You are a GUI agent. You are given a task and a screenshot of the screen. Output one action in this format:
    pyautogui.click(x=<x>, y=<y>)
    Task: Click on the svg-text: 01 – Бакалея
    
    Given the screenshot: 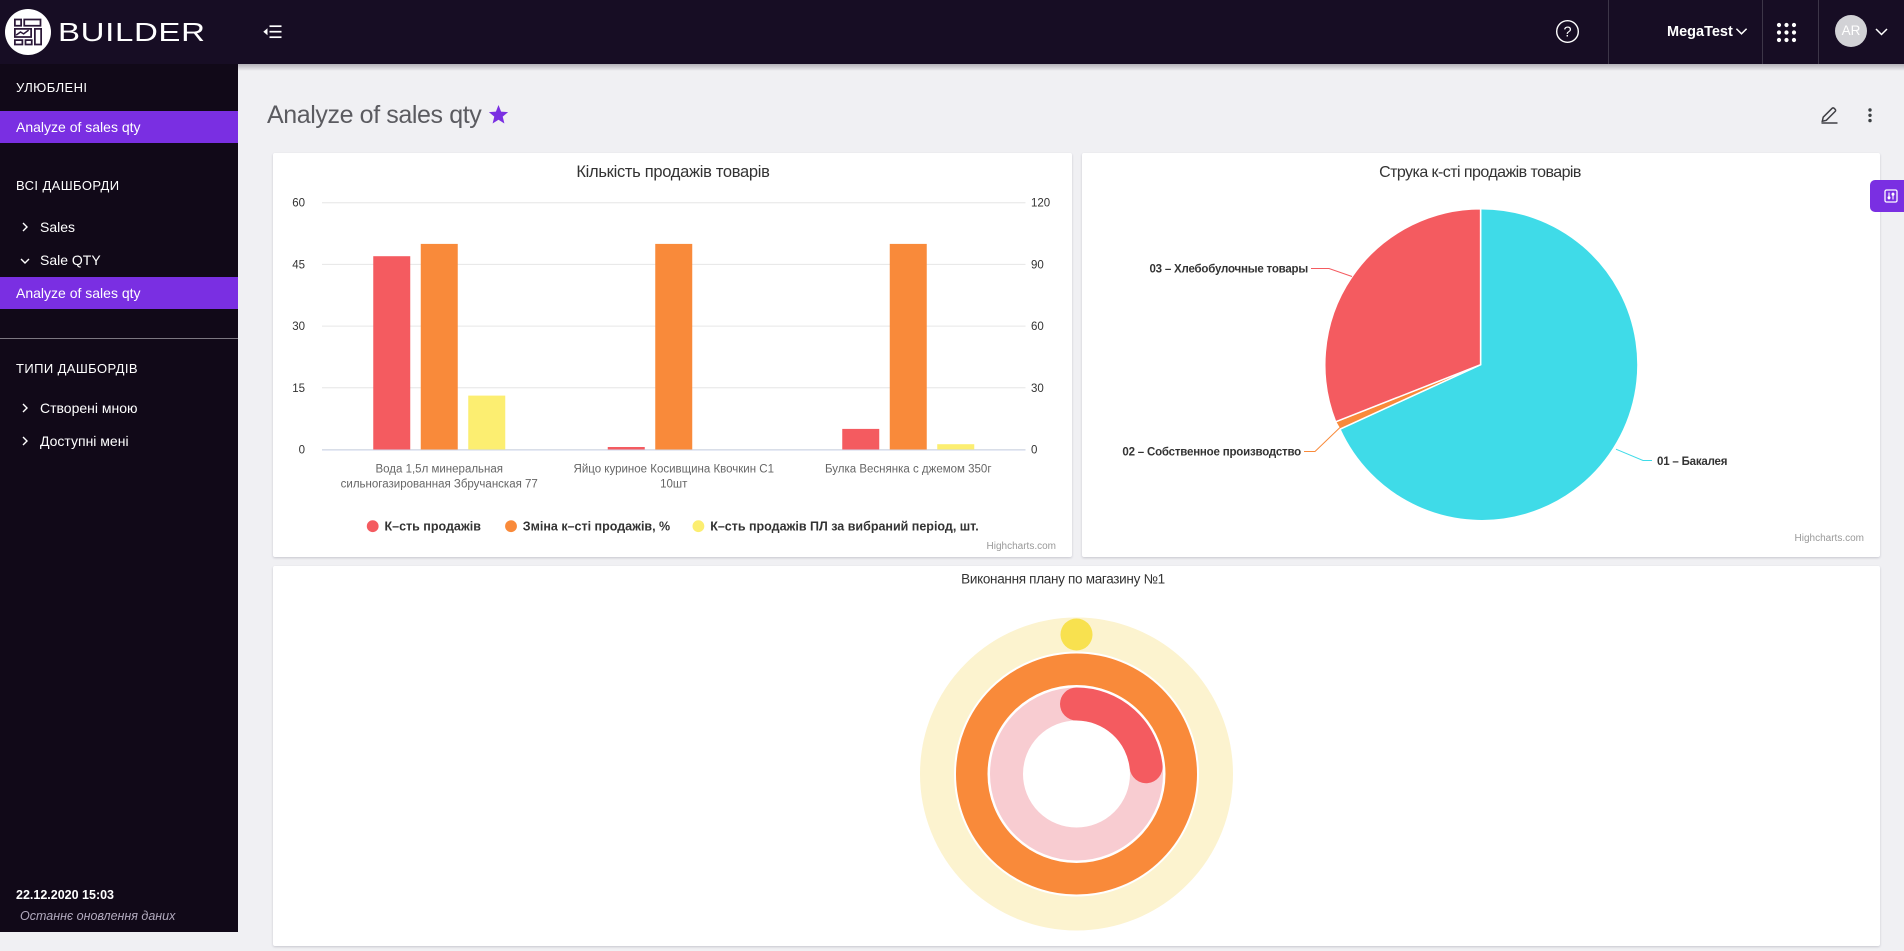 What is the action you would take?
    pyautogui.click(x=1692, y=462)
    